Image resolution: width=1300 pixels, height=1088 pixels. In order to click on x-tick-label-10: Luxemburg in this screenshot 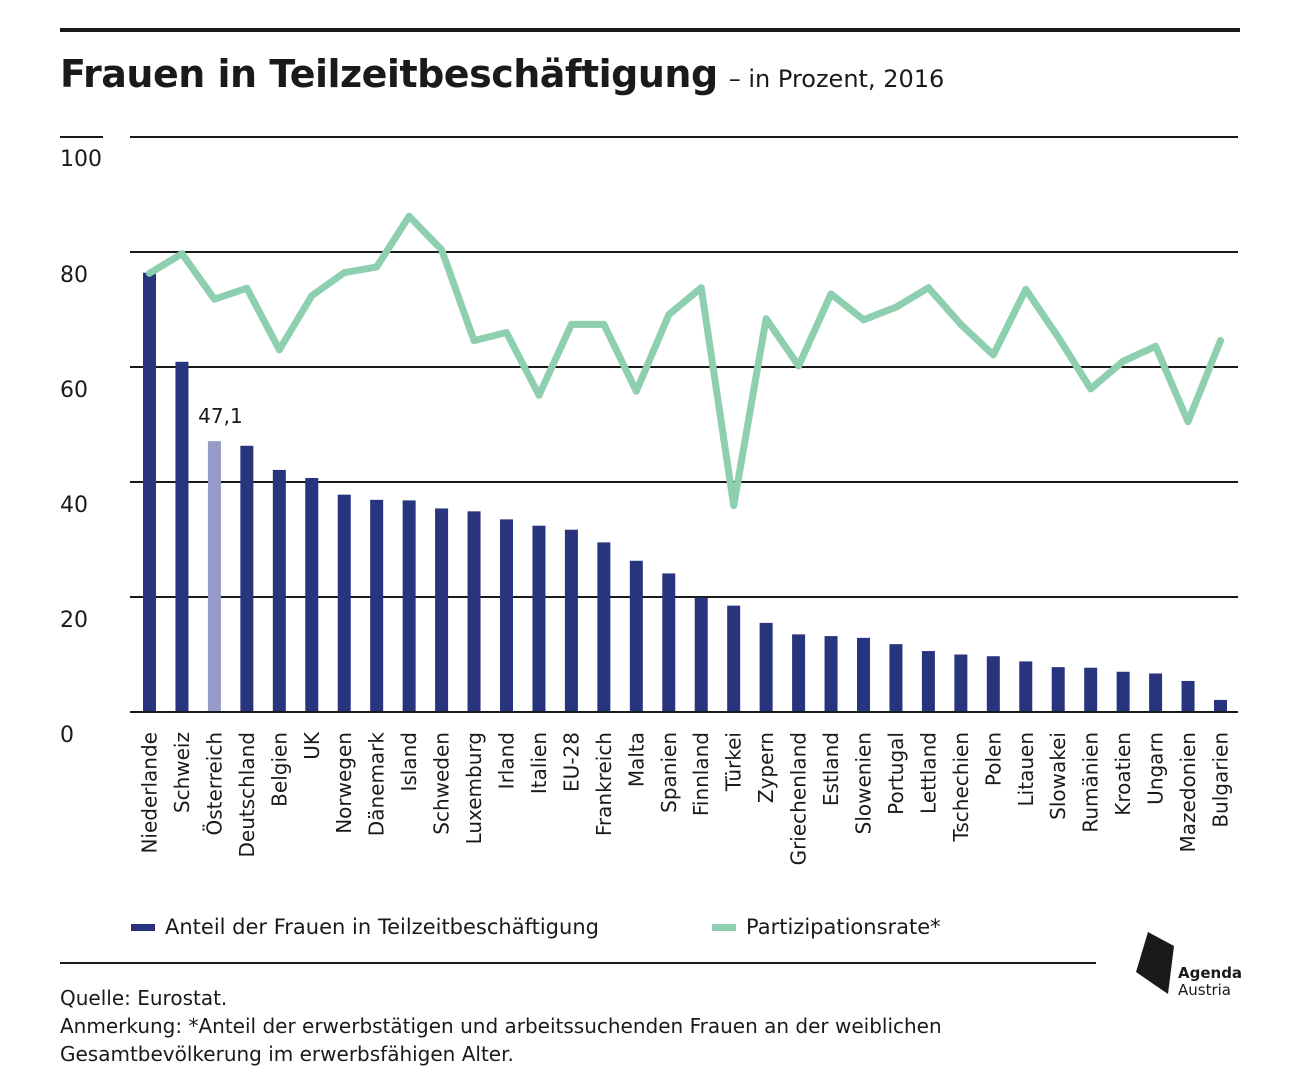, I will do `click(474, 788)`.